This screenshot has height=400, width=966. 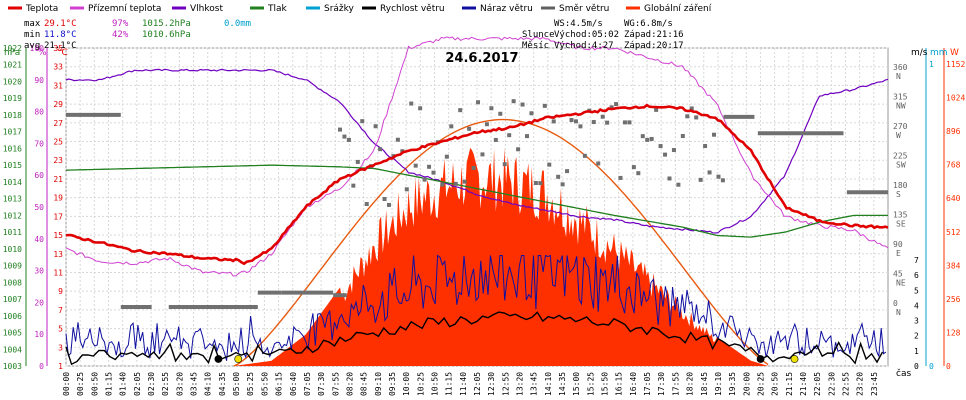 I want to click on legend-label: Globální záření, so click(x=678, y=9).